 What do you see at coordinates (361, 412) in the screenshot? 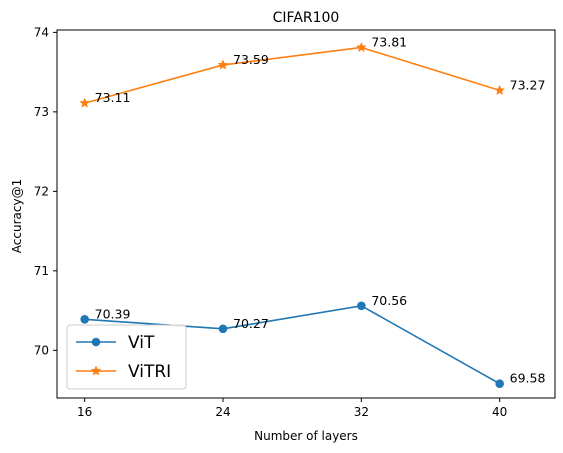
I see `x-tick-label: 32` at bounding box center [361, 412].